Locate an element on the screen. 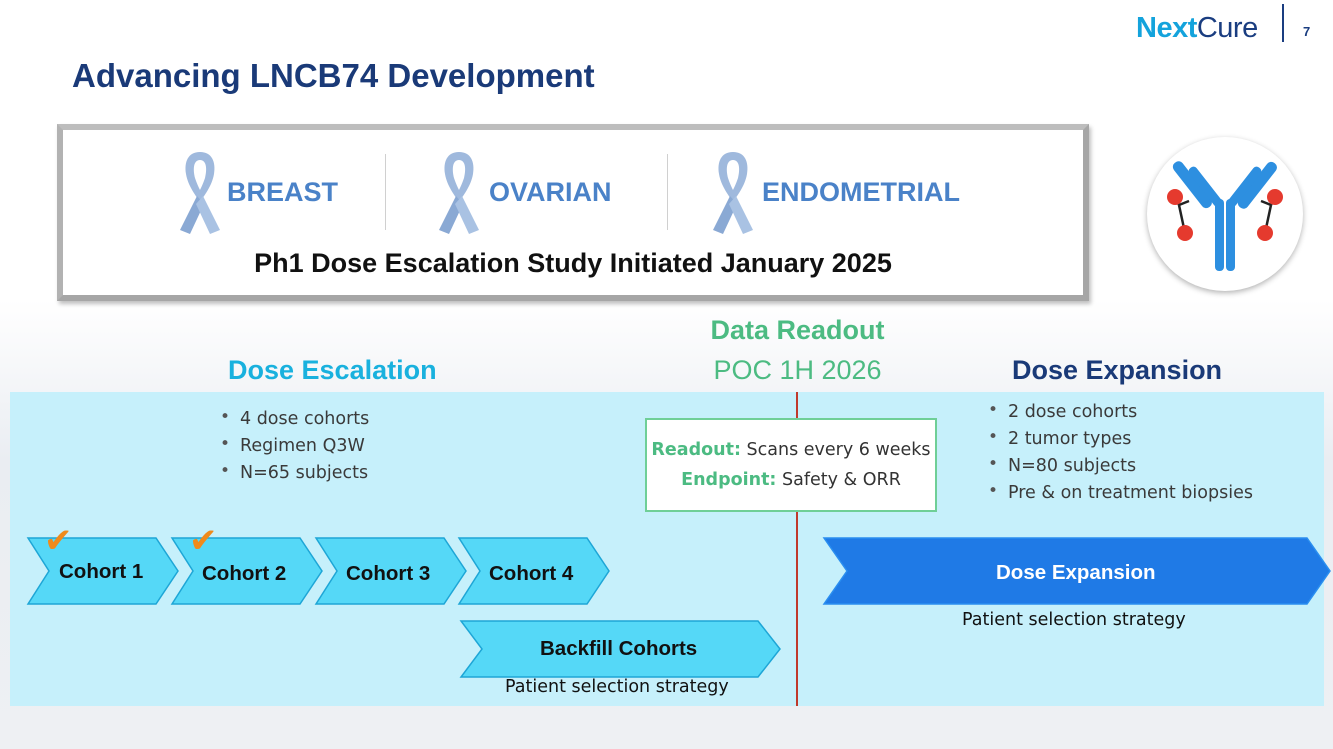 The image size is (1333, 749). cohort-1-chevron is located at coordinates (102, 571).